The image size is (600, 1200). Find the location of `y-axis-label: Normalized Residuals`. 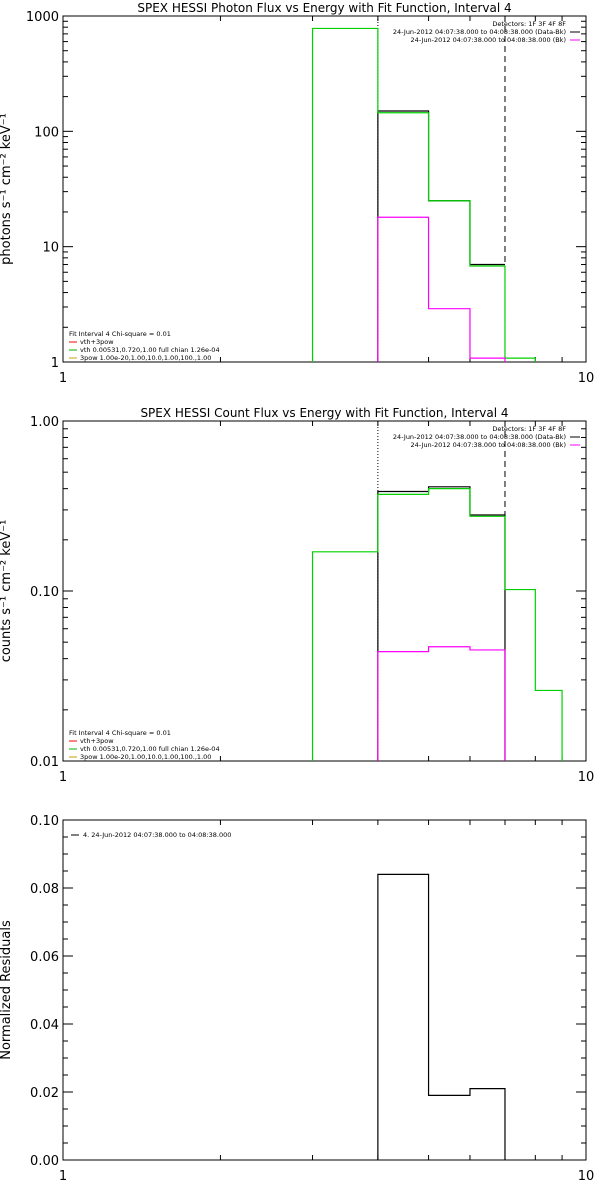

y-axis-label: Normalized Residuals is located at coordinates (7, 990).